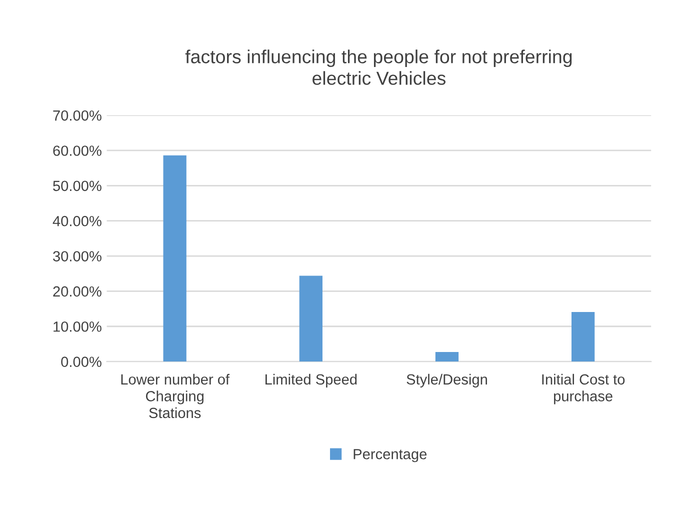 Image resolution: width=689 pixels, height=524 pixels. I want to click on chart-title: factors influencing the people for not preferring electric Vehicles, so click(378, 67).